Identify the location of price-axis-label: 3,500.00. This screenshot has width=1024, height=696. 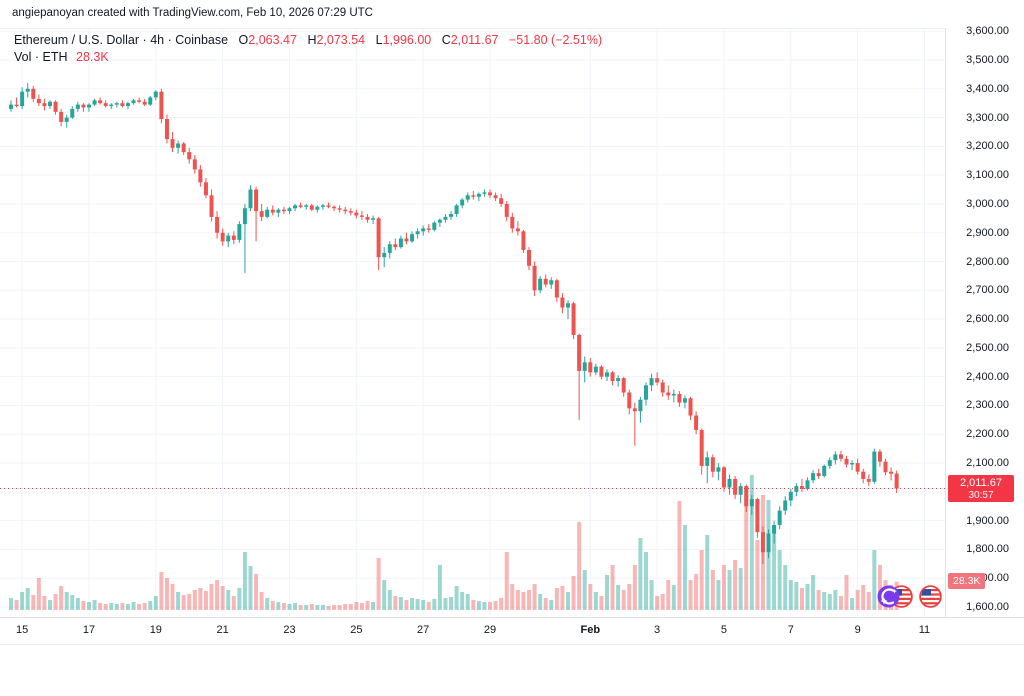
(987, 59).